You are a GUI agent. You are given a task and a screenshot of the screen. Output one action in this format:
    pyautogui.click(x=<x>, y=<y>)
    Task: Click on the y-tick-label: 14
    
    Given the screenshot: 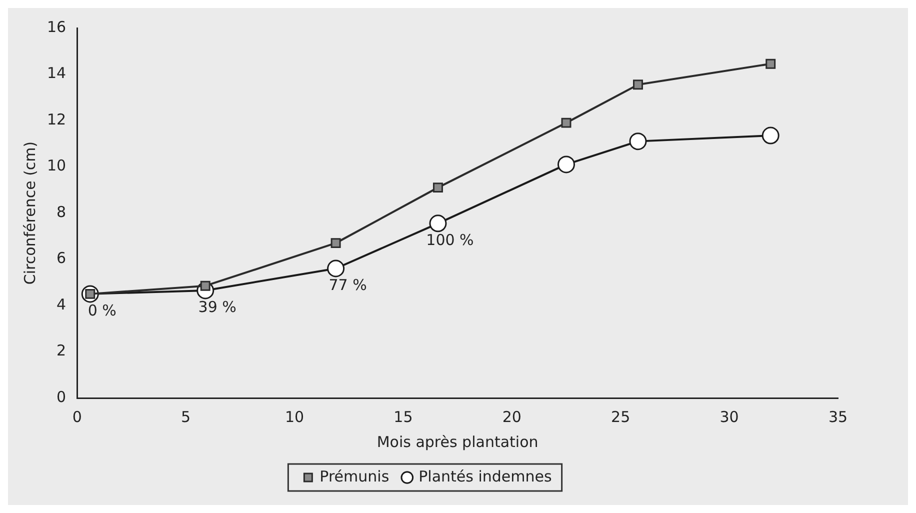 What is the action you would take?
    pyautogui.click(x=56, y=73)
    